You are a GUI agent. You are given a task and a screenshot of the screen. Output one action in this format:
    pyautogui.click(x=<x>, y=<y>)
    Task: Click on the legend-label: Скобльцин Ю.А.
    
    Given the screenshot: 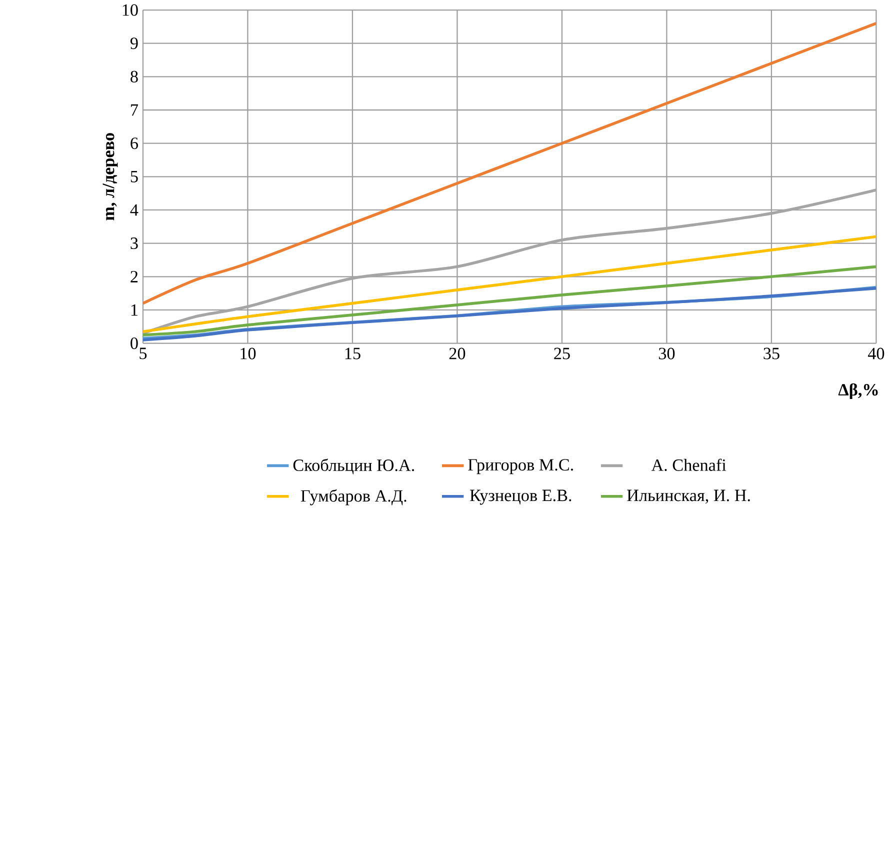 What is the action you would take?
    pyautogui.click(x=353, y=466)
    